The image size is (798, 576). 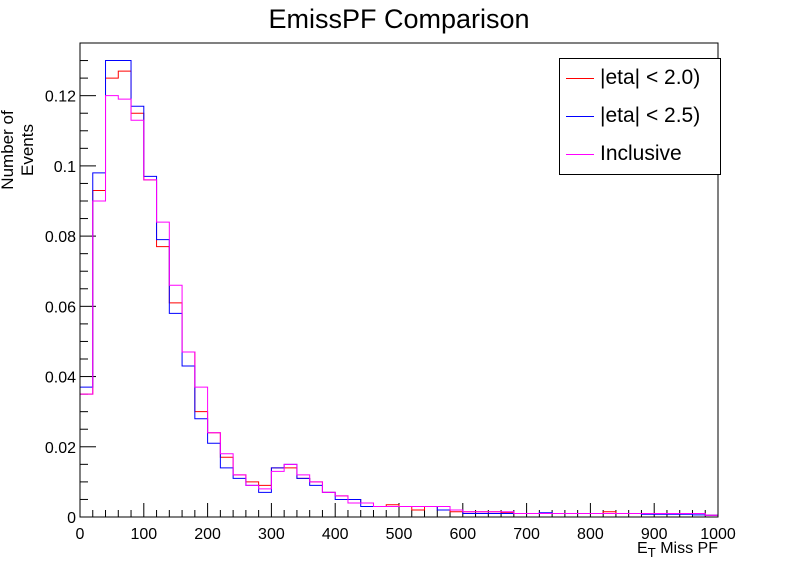 What do you see at coordinates (143, 534) in the screenshot?
I see `x-tick-label: 100` at bounding box center [143, 534].